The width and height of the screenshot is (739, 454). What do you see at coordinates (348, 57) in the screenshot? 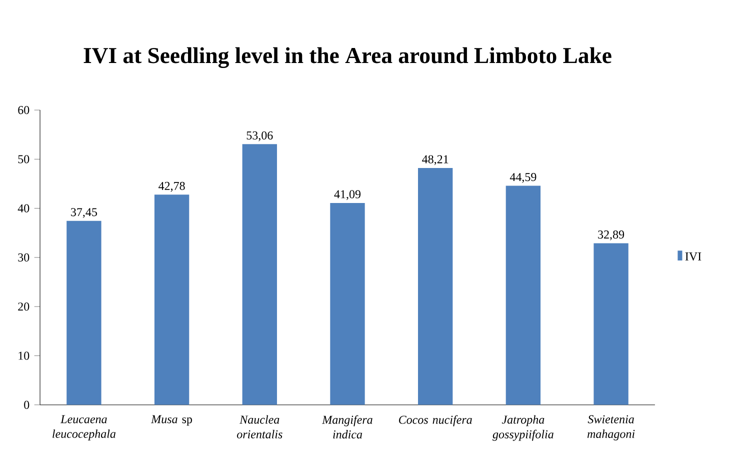
I see `chart-title: IVI at Seedling level in the Area around Limboto Lake` at bounding box center [348, 57].